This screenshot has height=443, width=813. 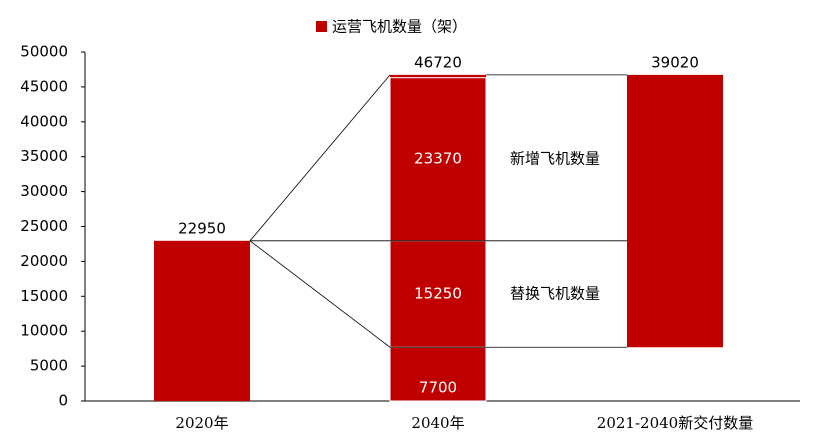 What do you see at coordinates (49, 366) in the screenshot?
I see `y-tick-label: 5000` at bounding box center [49, 366].